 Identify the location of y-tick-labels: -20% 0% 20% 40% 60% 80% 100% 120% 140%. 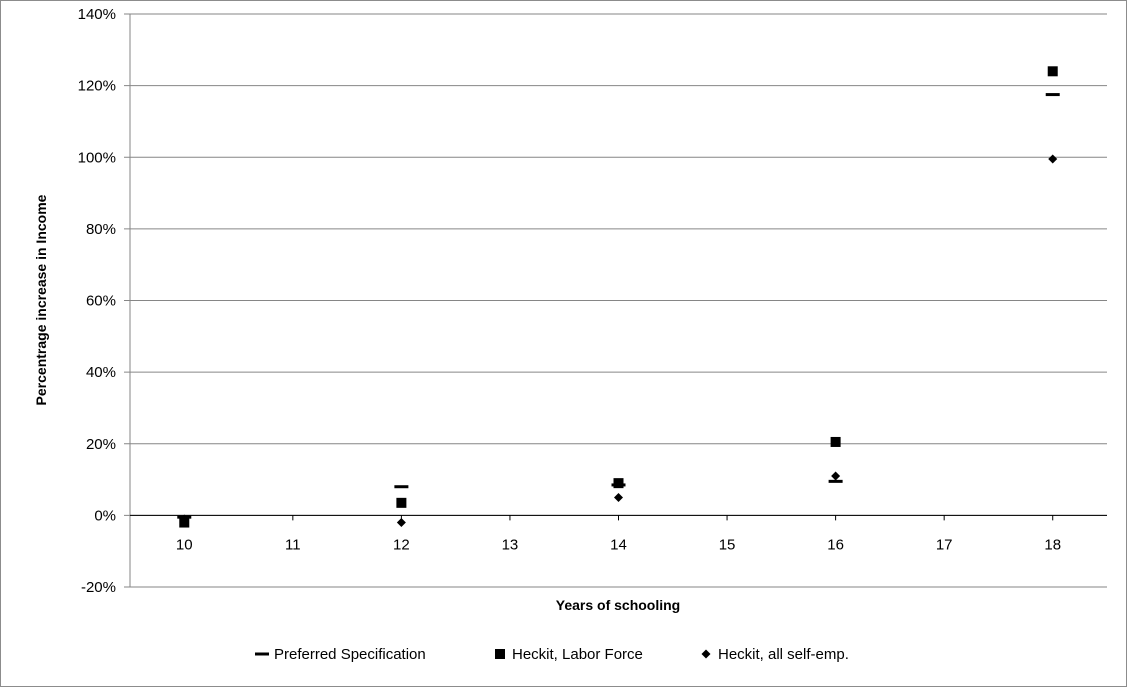
(97, 301).